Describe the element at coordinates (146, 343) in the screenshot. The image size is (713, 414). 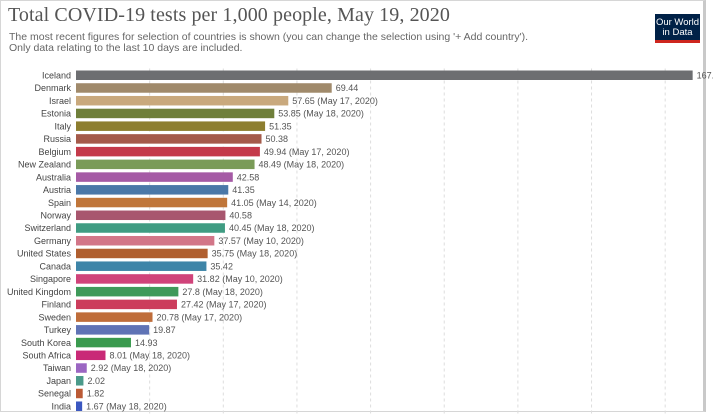
I see `value-label: 14.93` at that location.